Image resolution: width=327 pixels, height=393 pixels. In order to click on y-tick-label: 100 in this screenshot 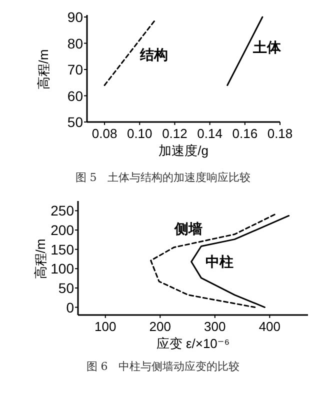, I will do `click(62, 268)`.